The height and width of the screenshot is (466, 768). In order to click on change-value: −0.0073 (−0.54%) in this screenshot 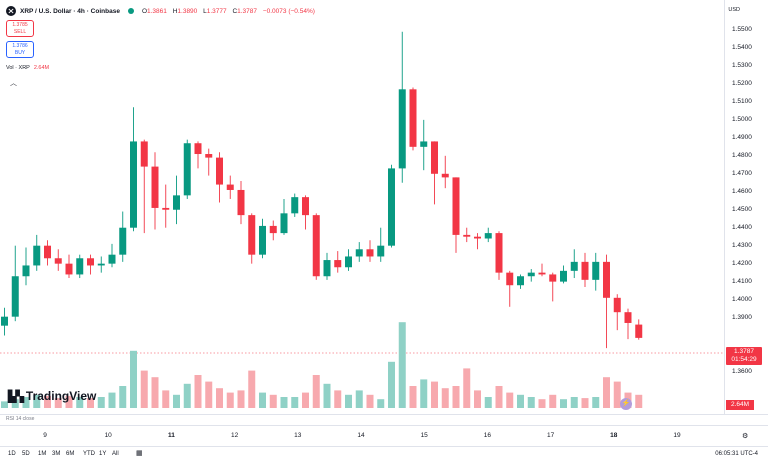, I will do `click(288, 11)`.